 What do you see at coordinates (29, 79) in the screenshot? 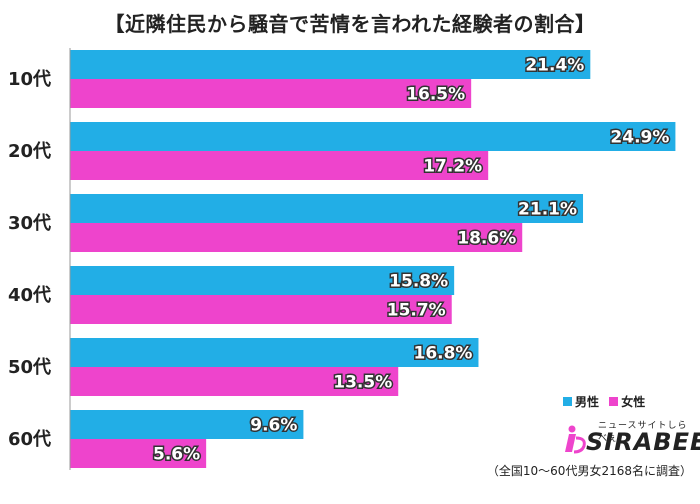
I see `category-label-0: 10代` at bounding box center [29, 79].